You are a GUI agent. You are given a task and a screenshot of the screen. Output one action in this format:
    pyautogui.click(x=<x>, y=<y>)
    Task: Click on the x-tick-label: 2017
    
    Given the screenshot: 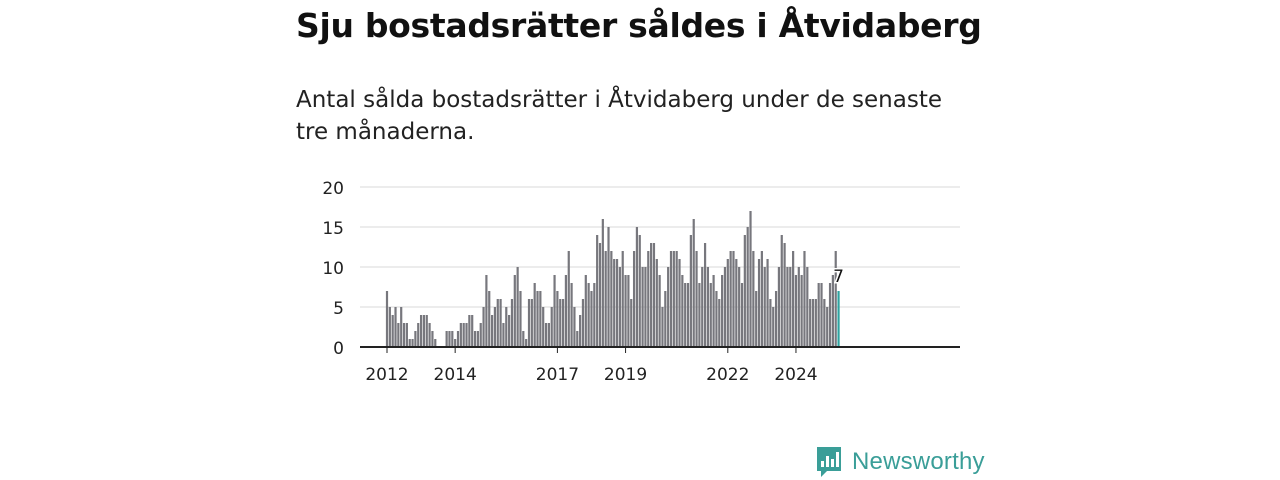 What is the action you would take?
    pyautogui.click(x=557, y=375)
    